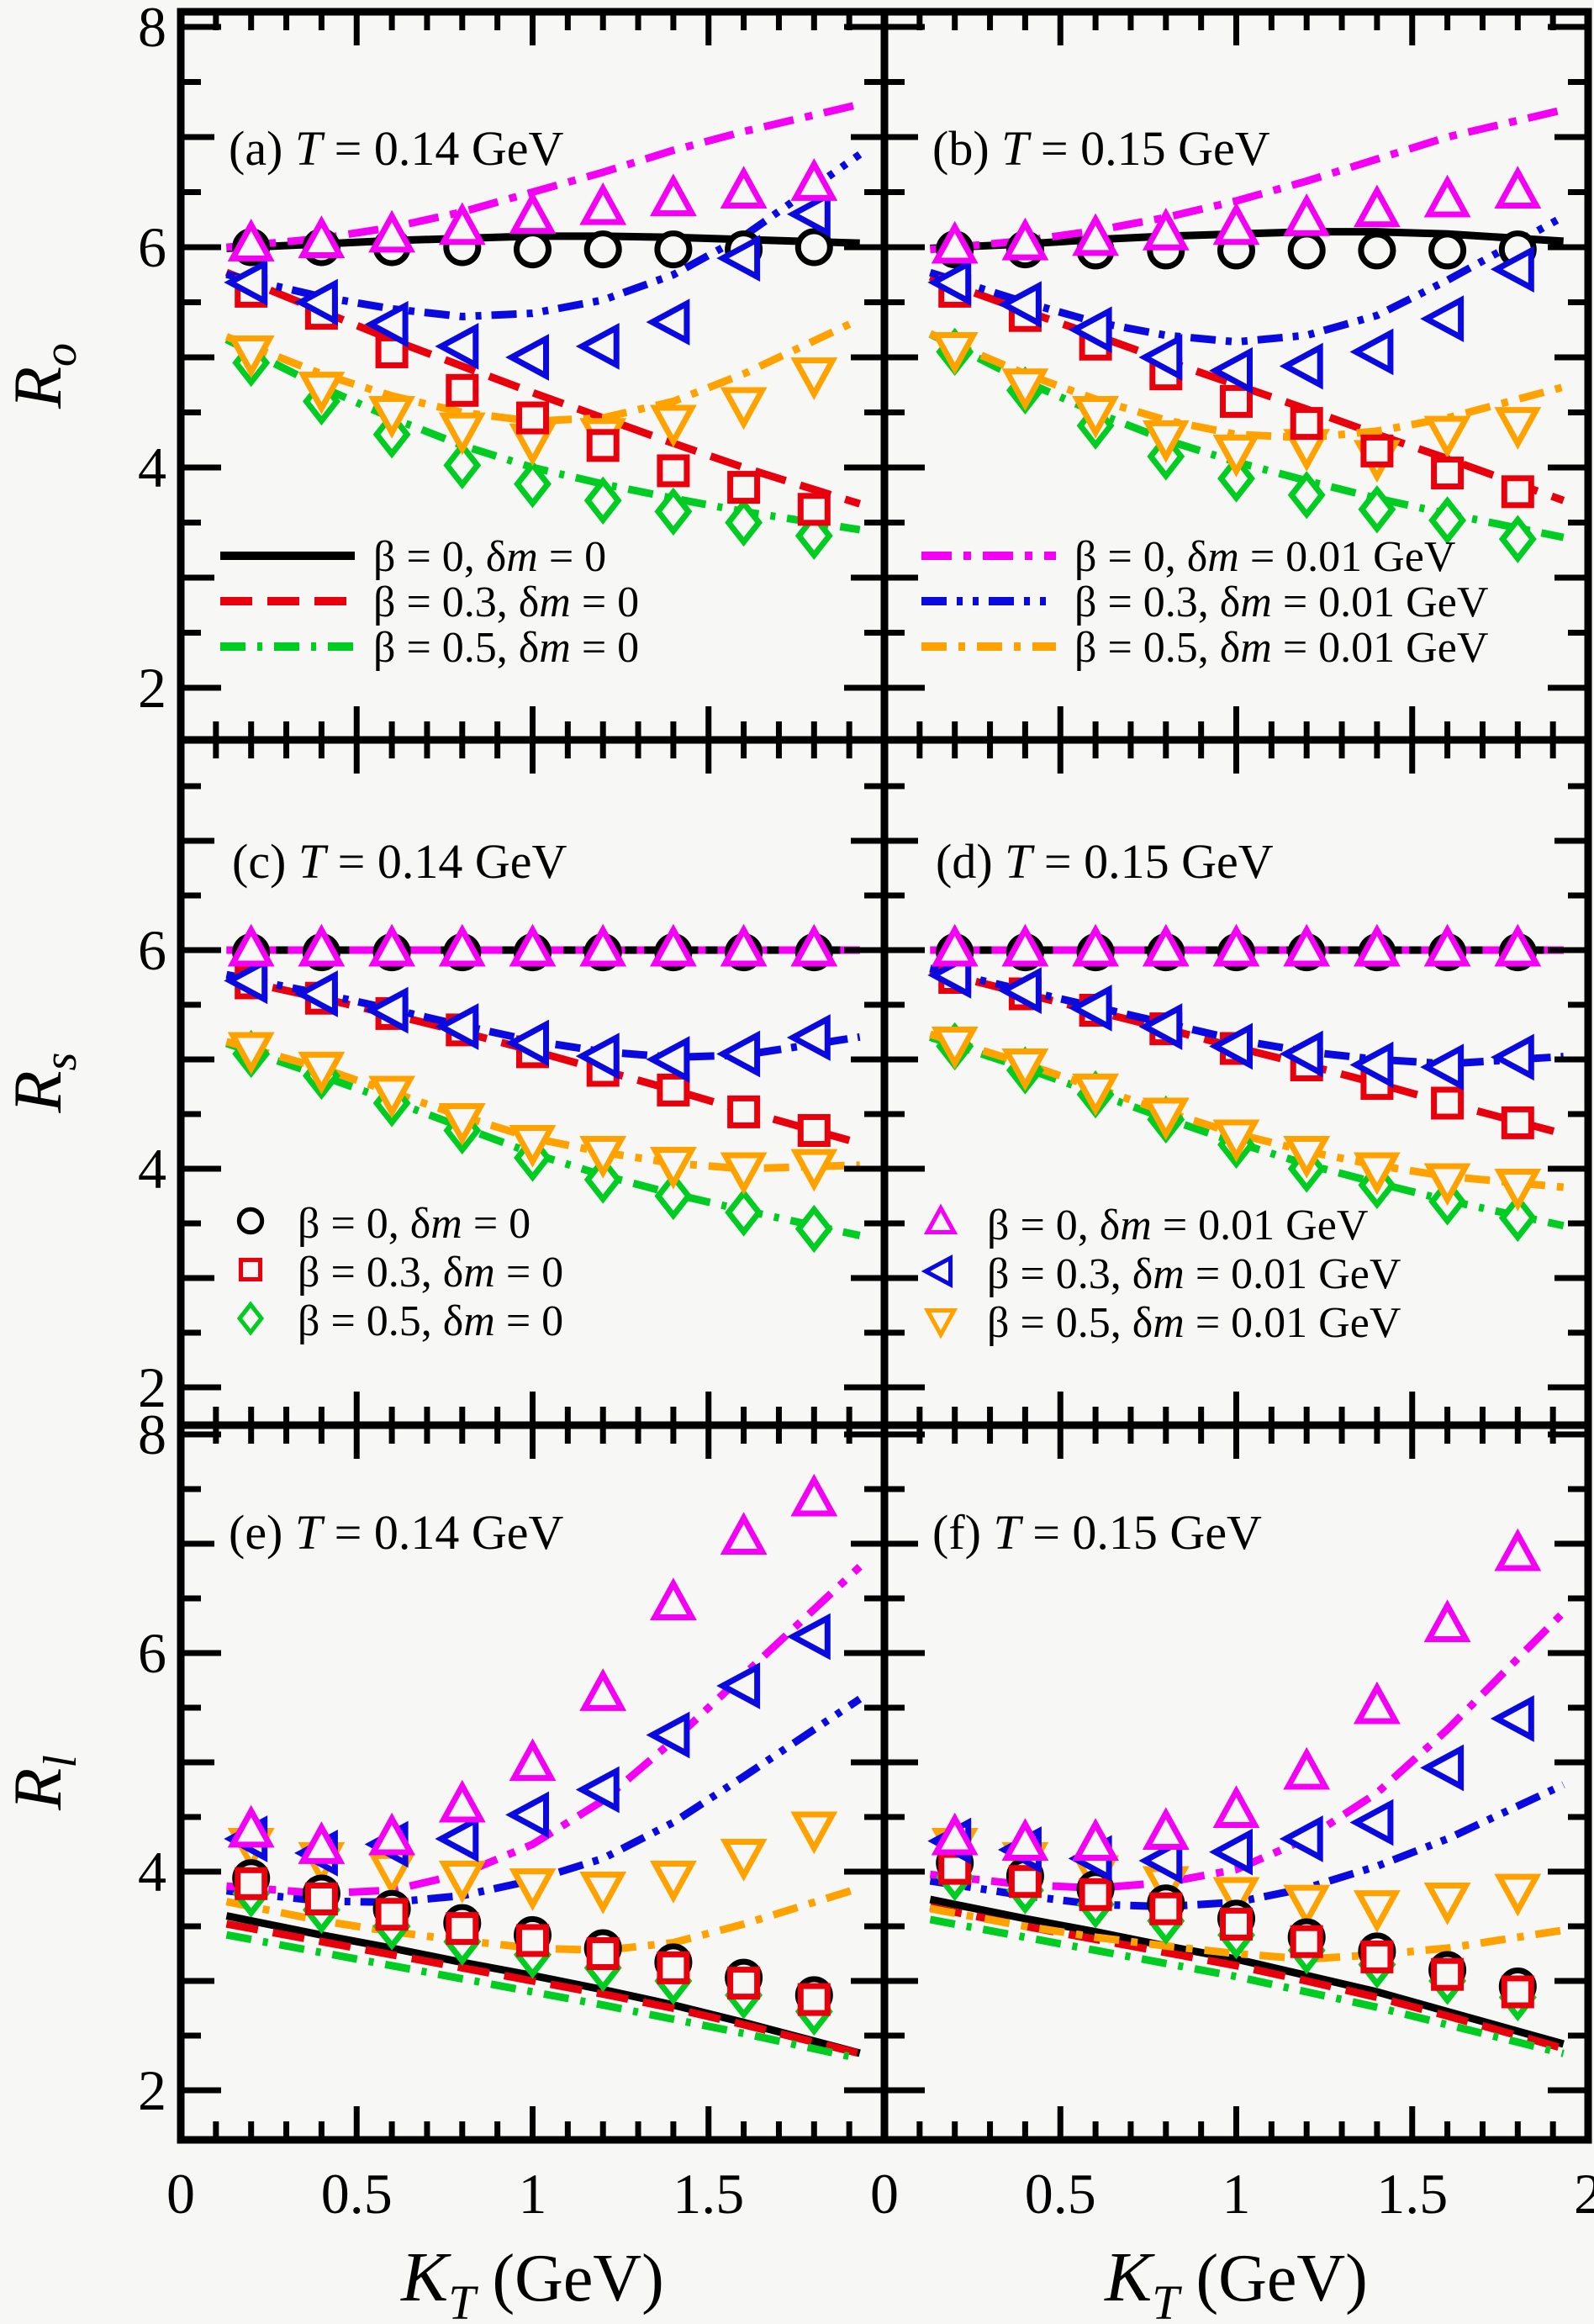  I want to click on legend-label: β = 0, δm = 0, so click(490, 557).